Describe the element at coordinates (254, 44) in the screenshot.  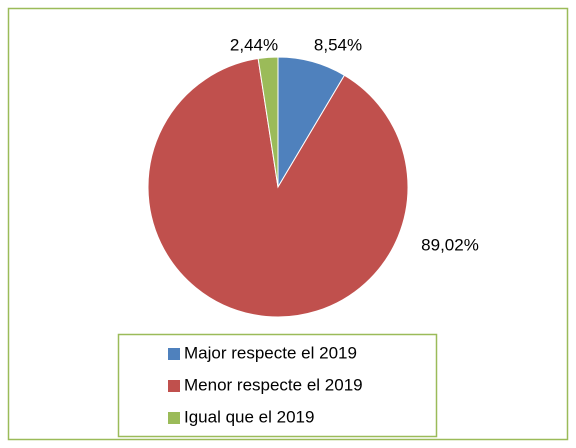
I see `data-label: 2,44%` at that location.